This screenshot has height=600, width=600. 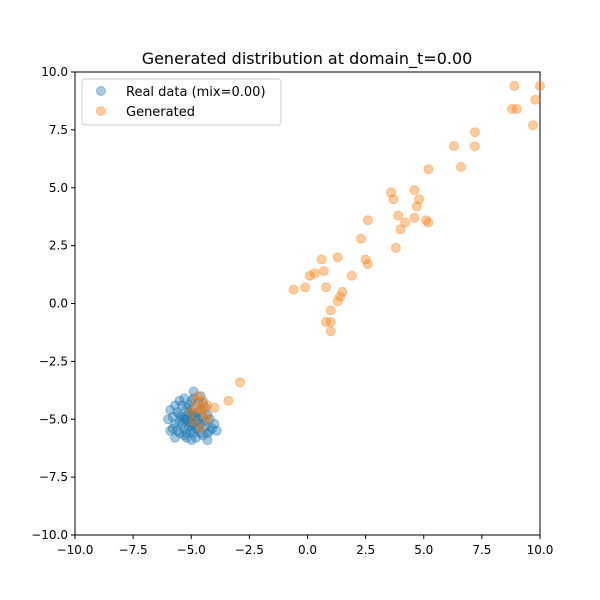 What do you see at coordinates (75, 550) in the screenshot?
I see `x-tick-label-0: −10.0` at bounding box center [75, 550].